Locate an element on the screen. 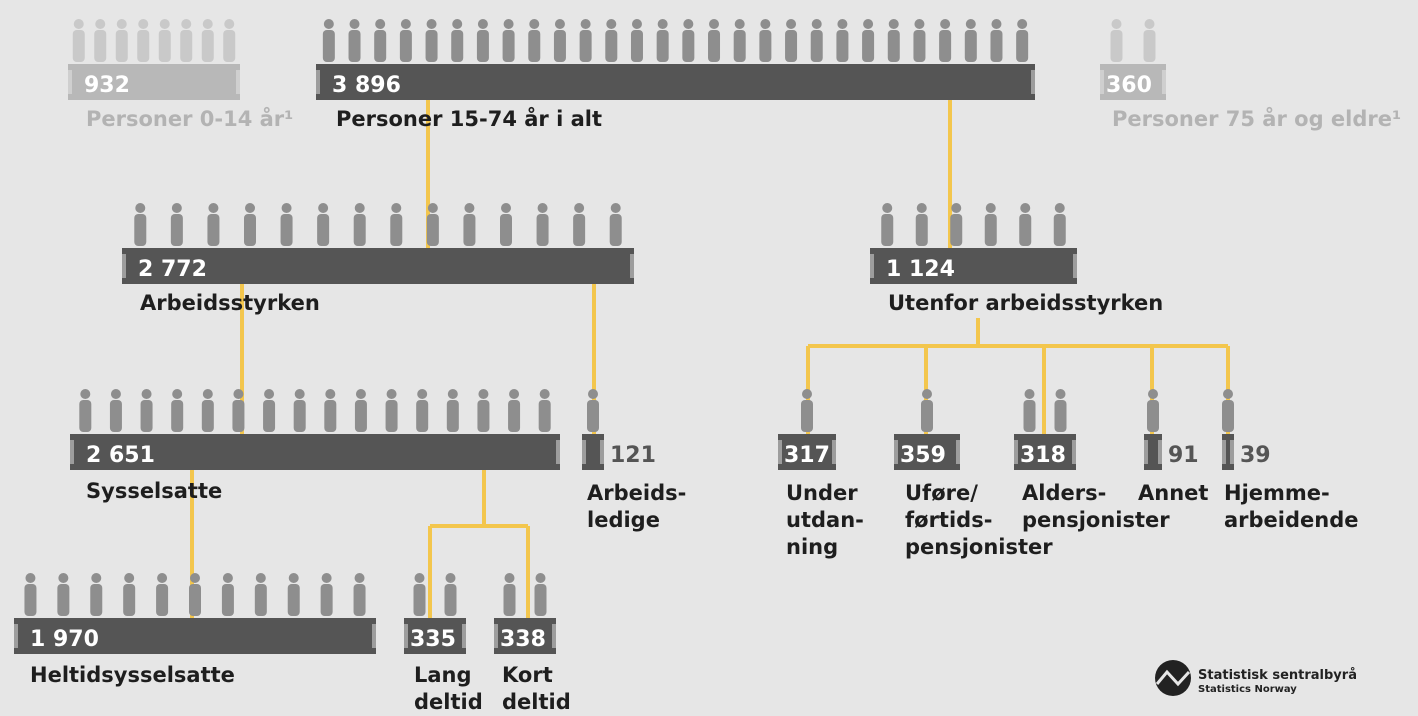 This screenshot has height=716, width=1418. node: 1 124 Utenfor arbeidsstyrken is located at coordinates (1016, 259).